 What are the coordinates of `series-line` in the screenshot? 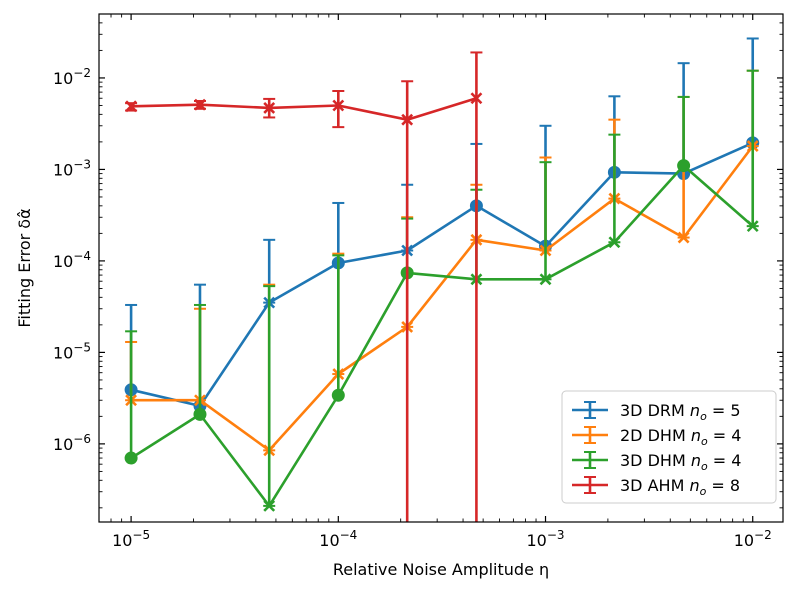 It's located at (304, 108).